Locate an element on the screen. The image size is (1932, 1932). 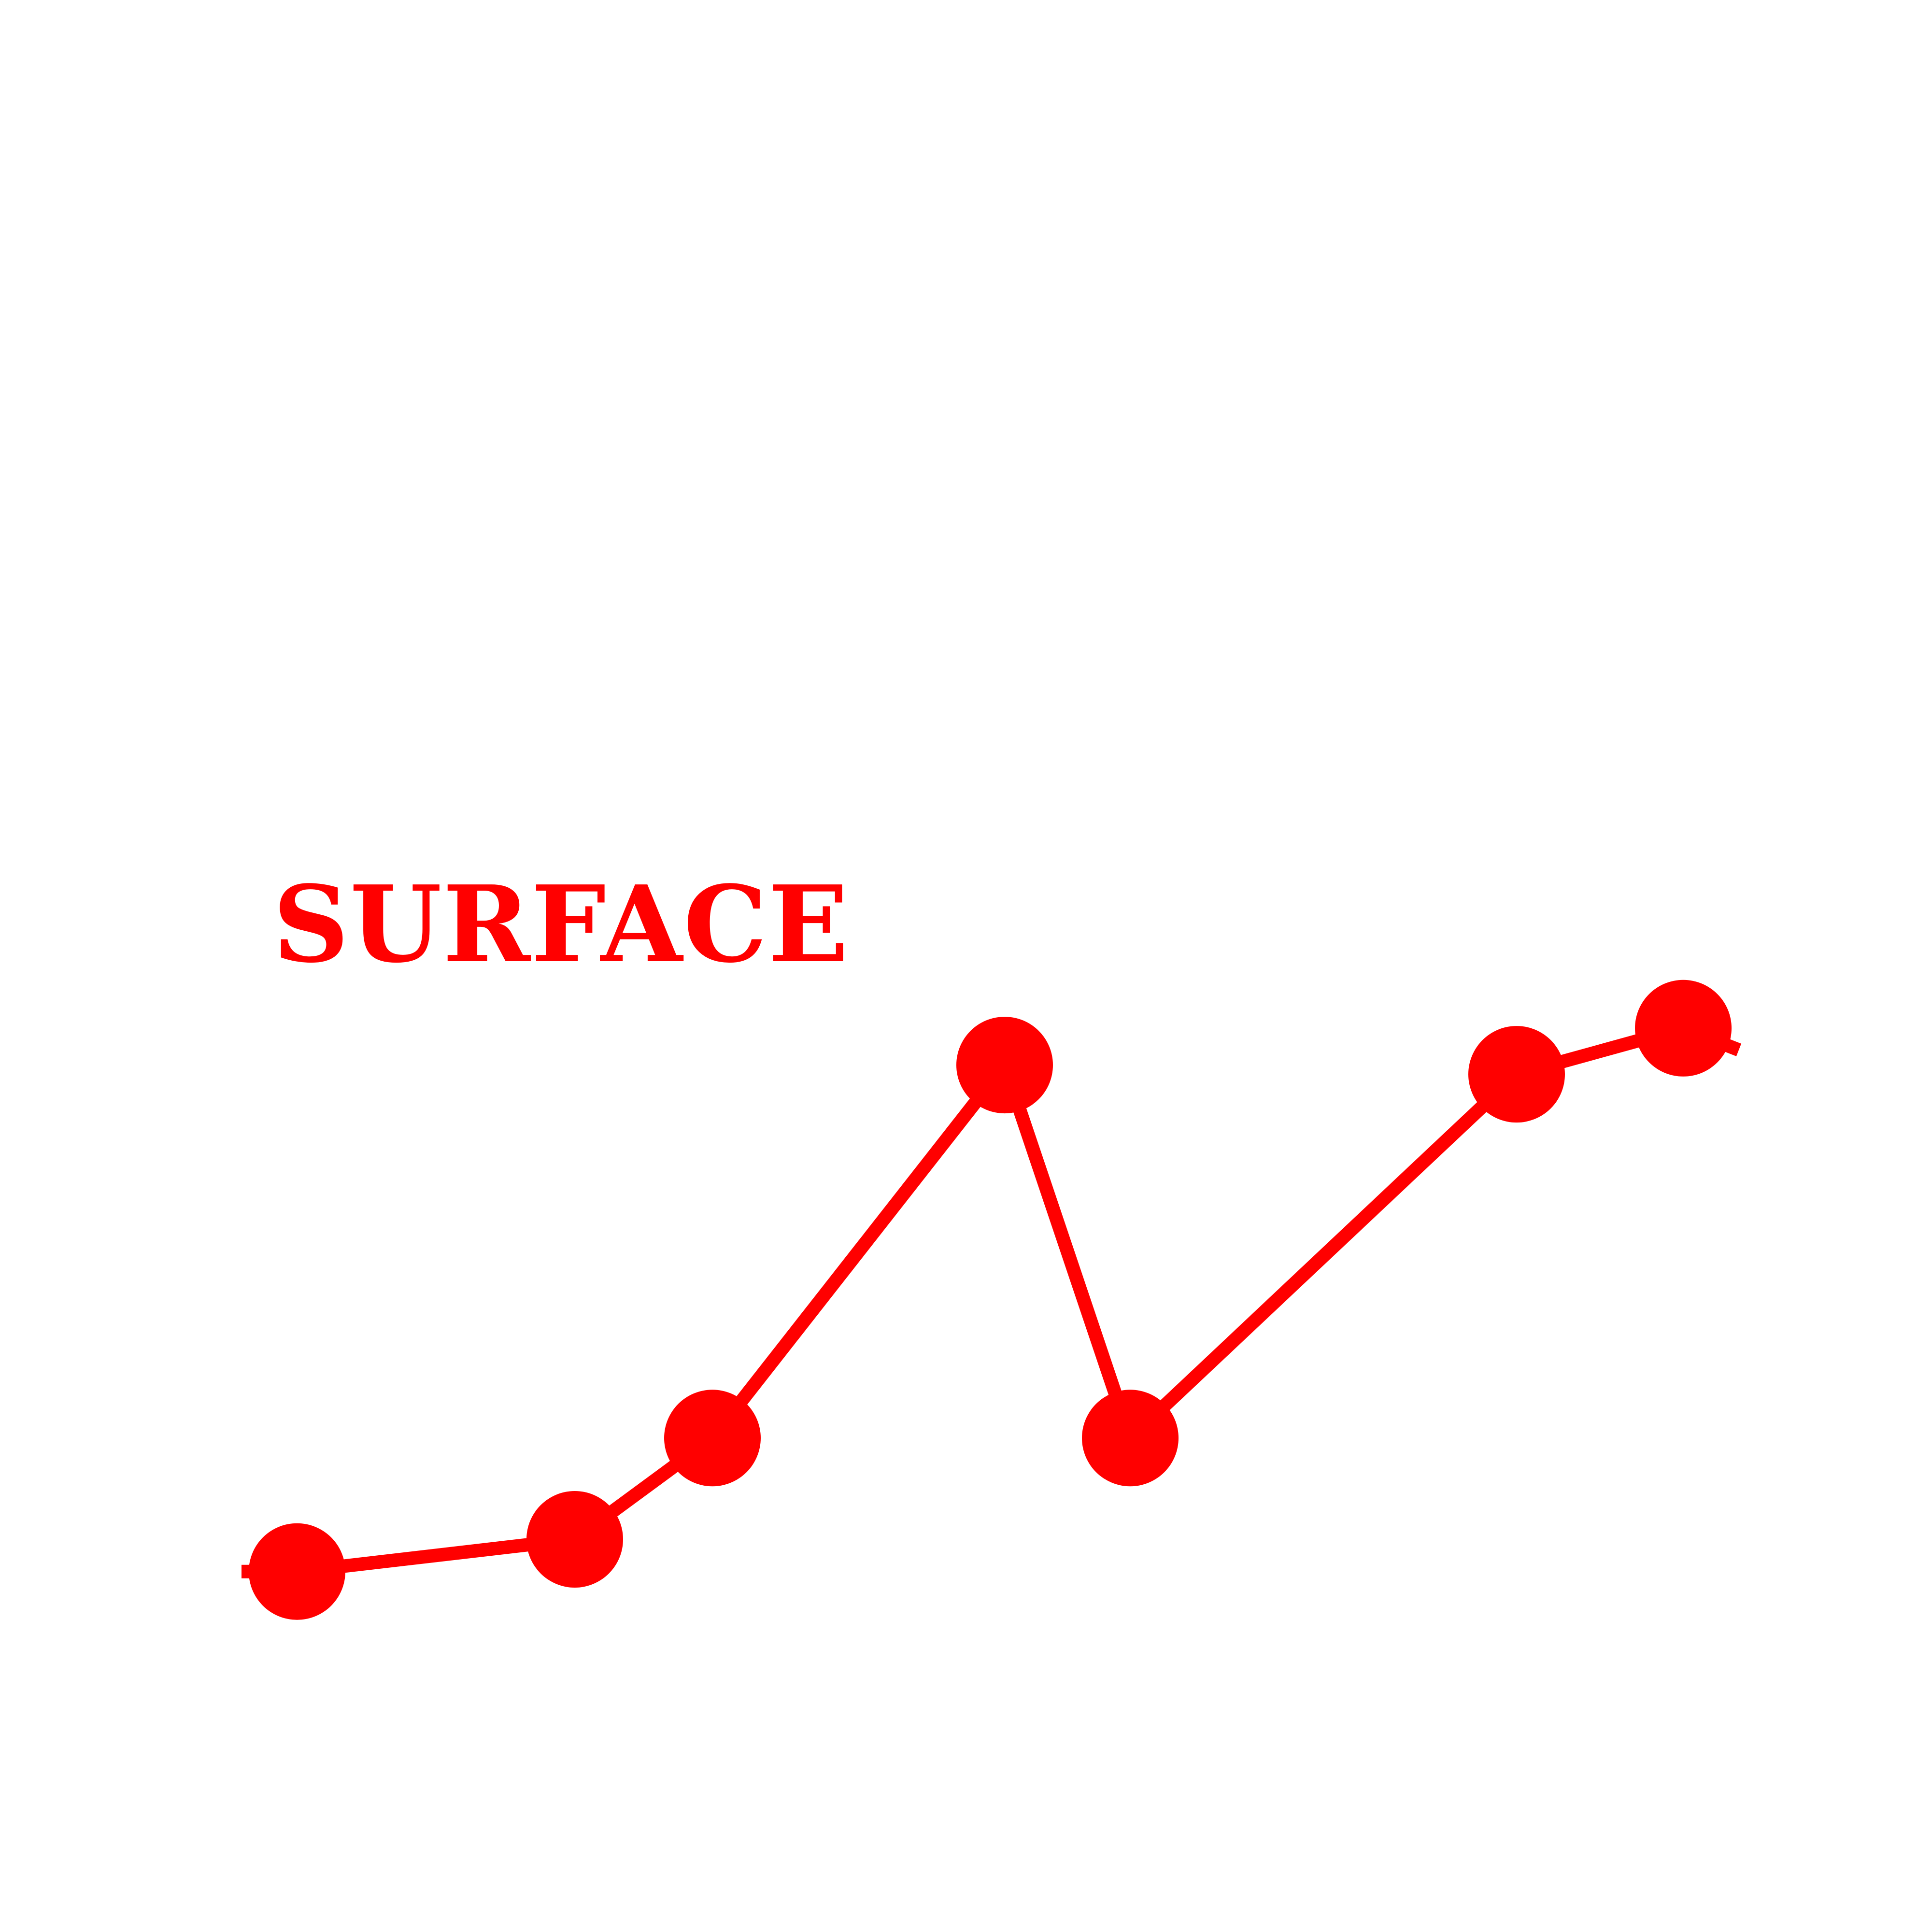
series-label: SURFACE is located at coordinates (561, 924).